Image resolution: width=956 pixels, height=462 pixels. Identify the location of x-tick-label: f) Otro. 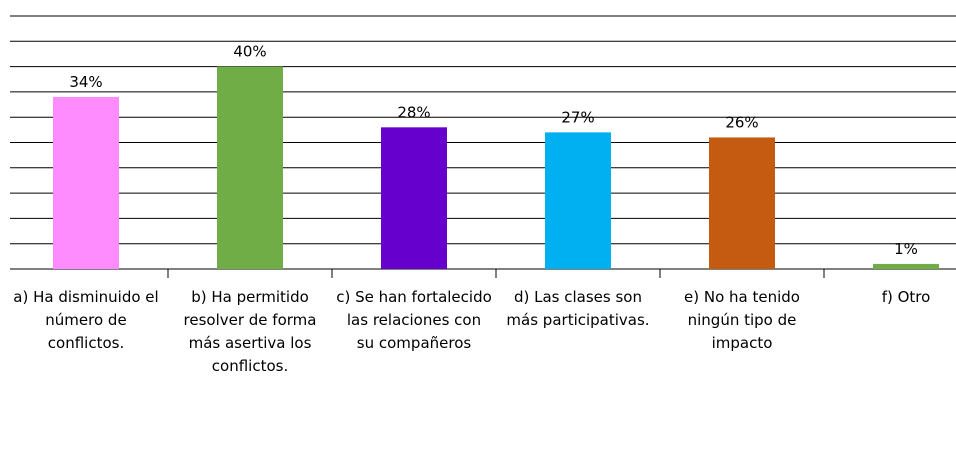
(906, 297).